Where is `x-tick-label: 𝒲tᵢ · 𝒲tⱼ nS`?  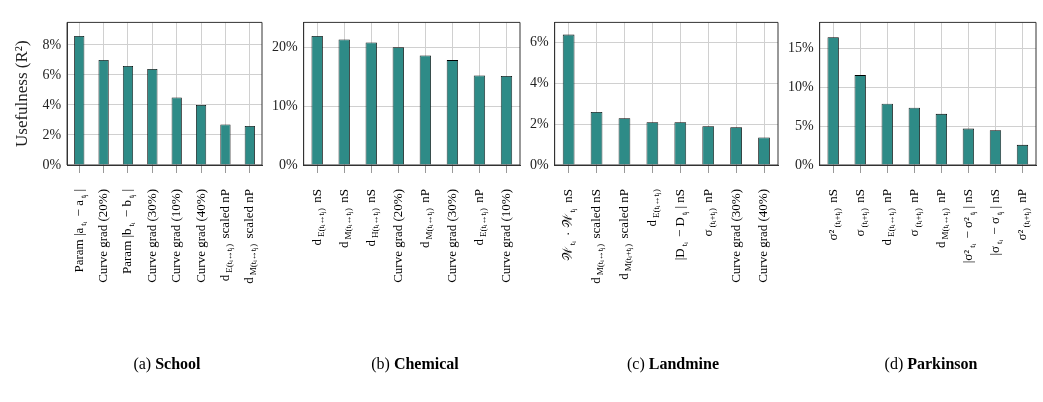 x-tick-label: 𝒲tᵢ · 𝒲tⱼ nS is located at coordinates (569, 225).